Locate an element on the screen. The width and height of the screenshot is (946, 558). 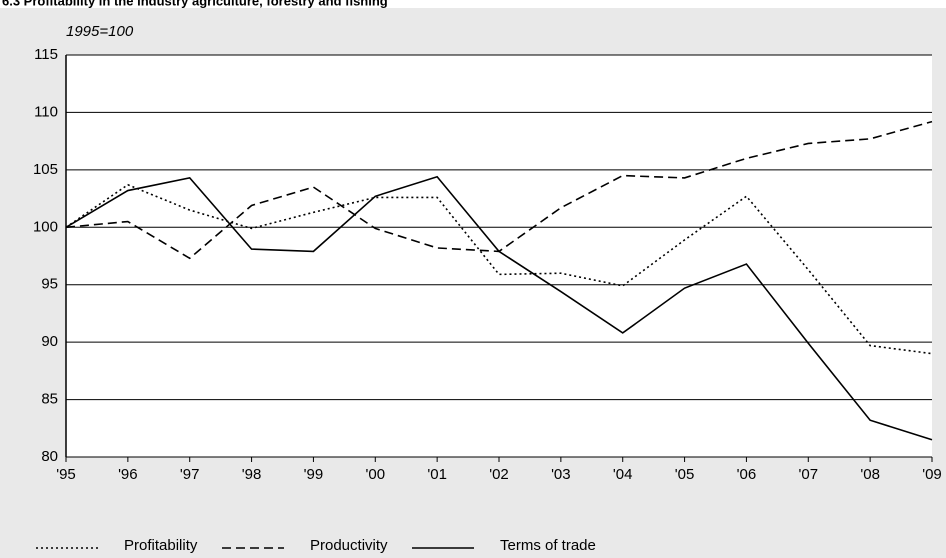
y-tick-label: 90 is located at coordinates (49, 341).